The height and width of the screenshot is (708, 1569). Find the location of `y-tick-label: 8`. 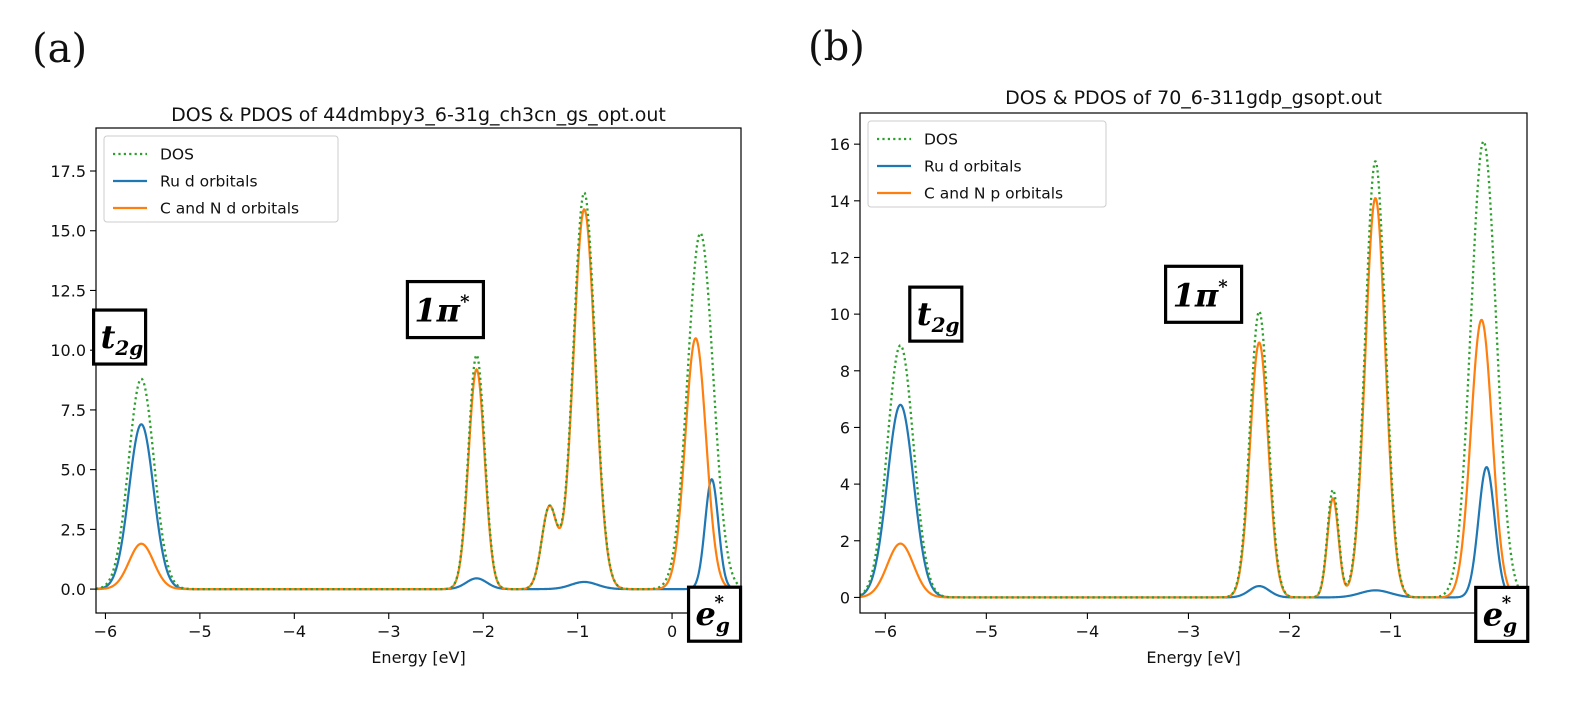

y-tick-label: 8 is located at coordinates (845, 371).